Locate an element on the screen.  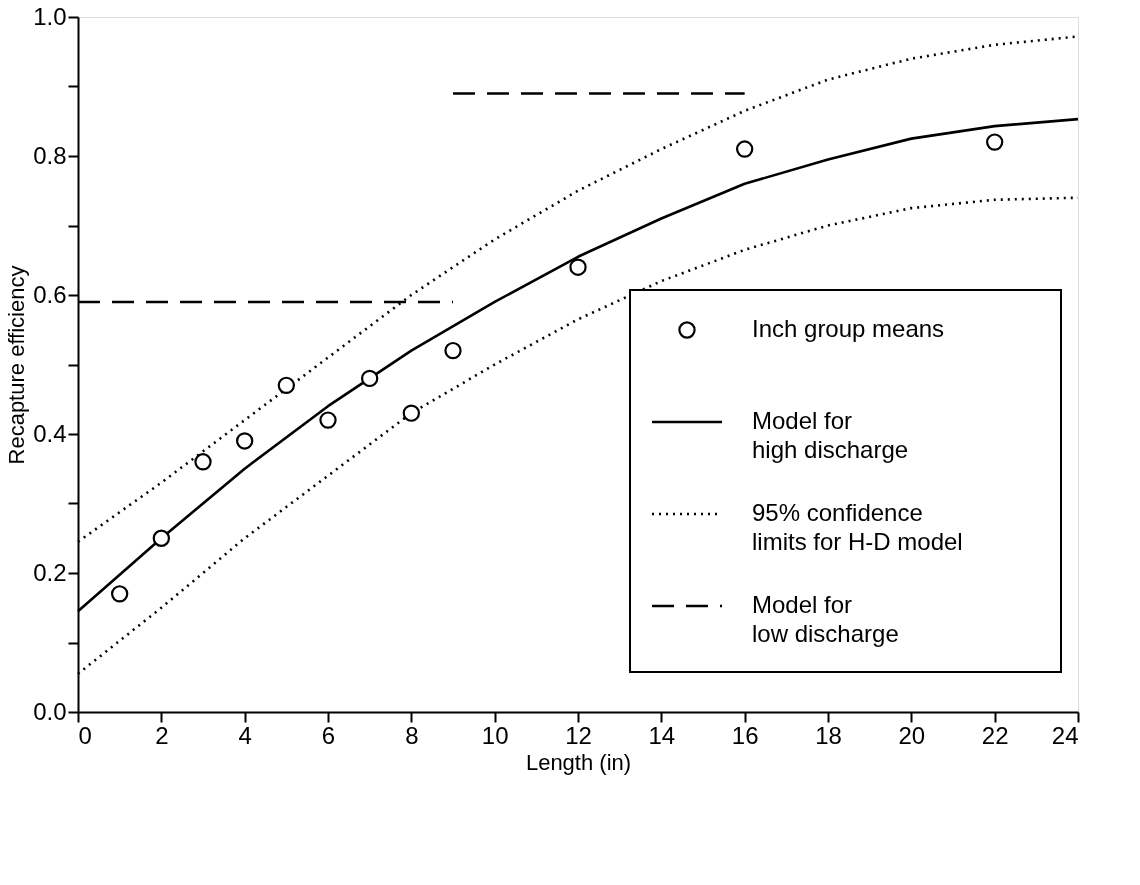
y-tick-label: 0.6 is located at coordinates (50, 294).